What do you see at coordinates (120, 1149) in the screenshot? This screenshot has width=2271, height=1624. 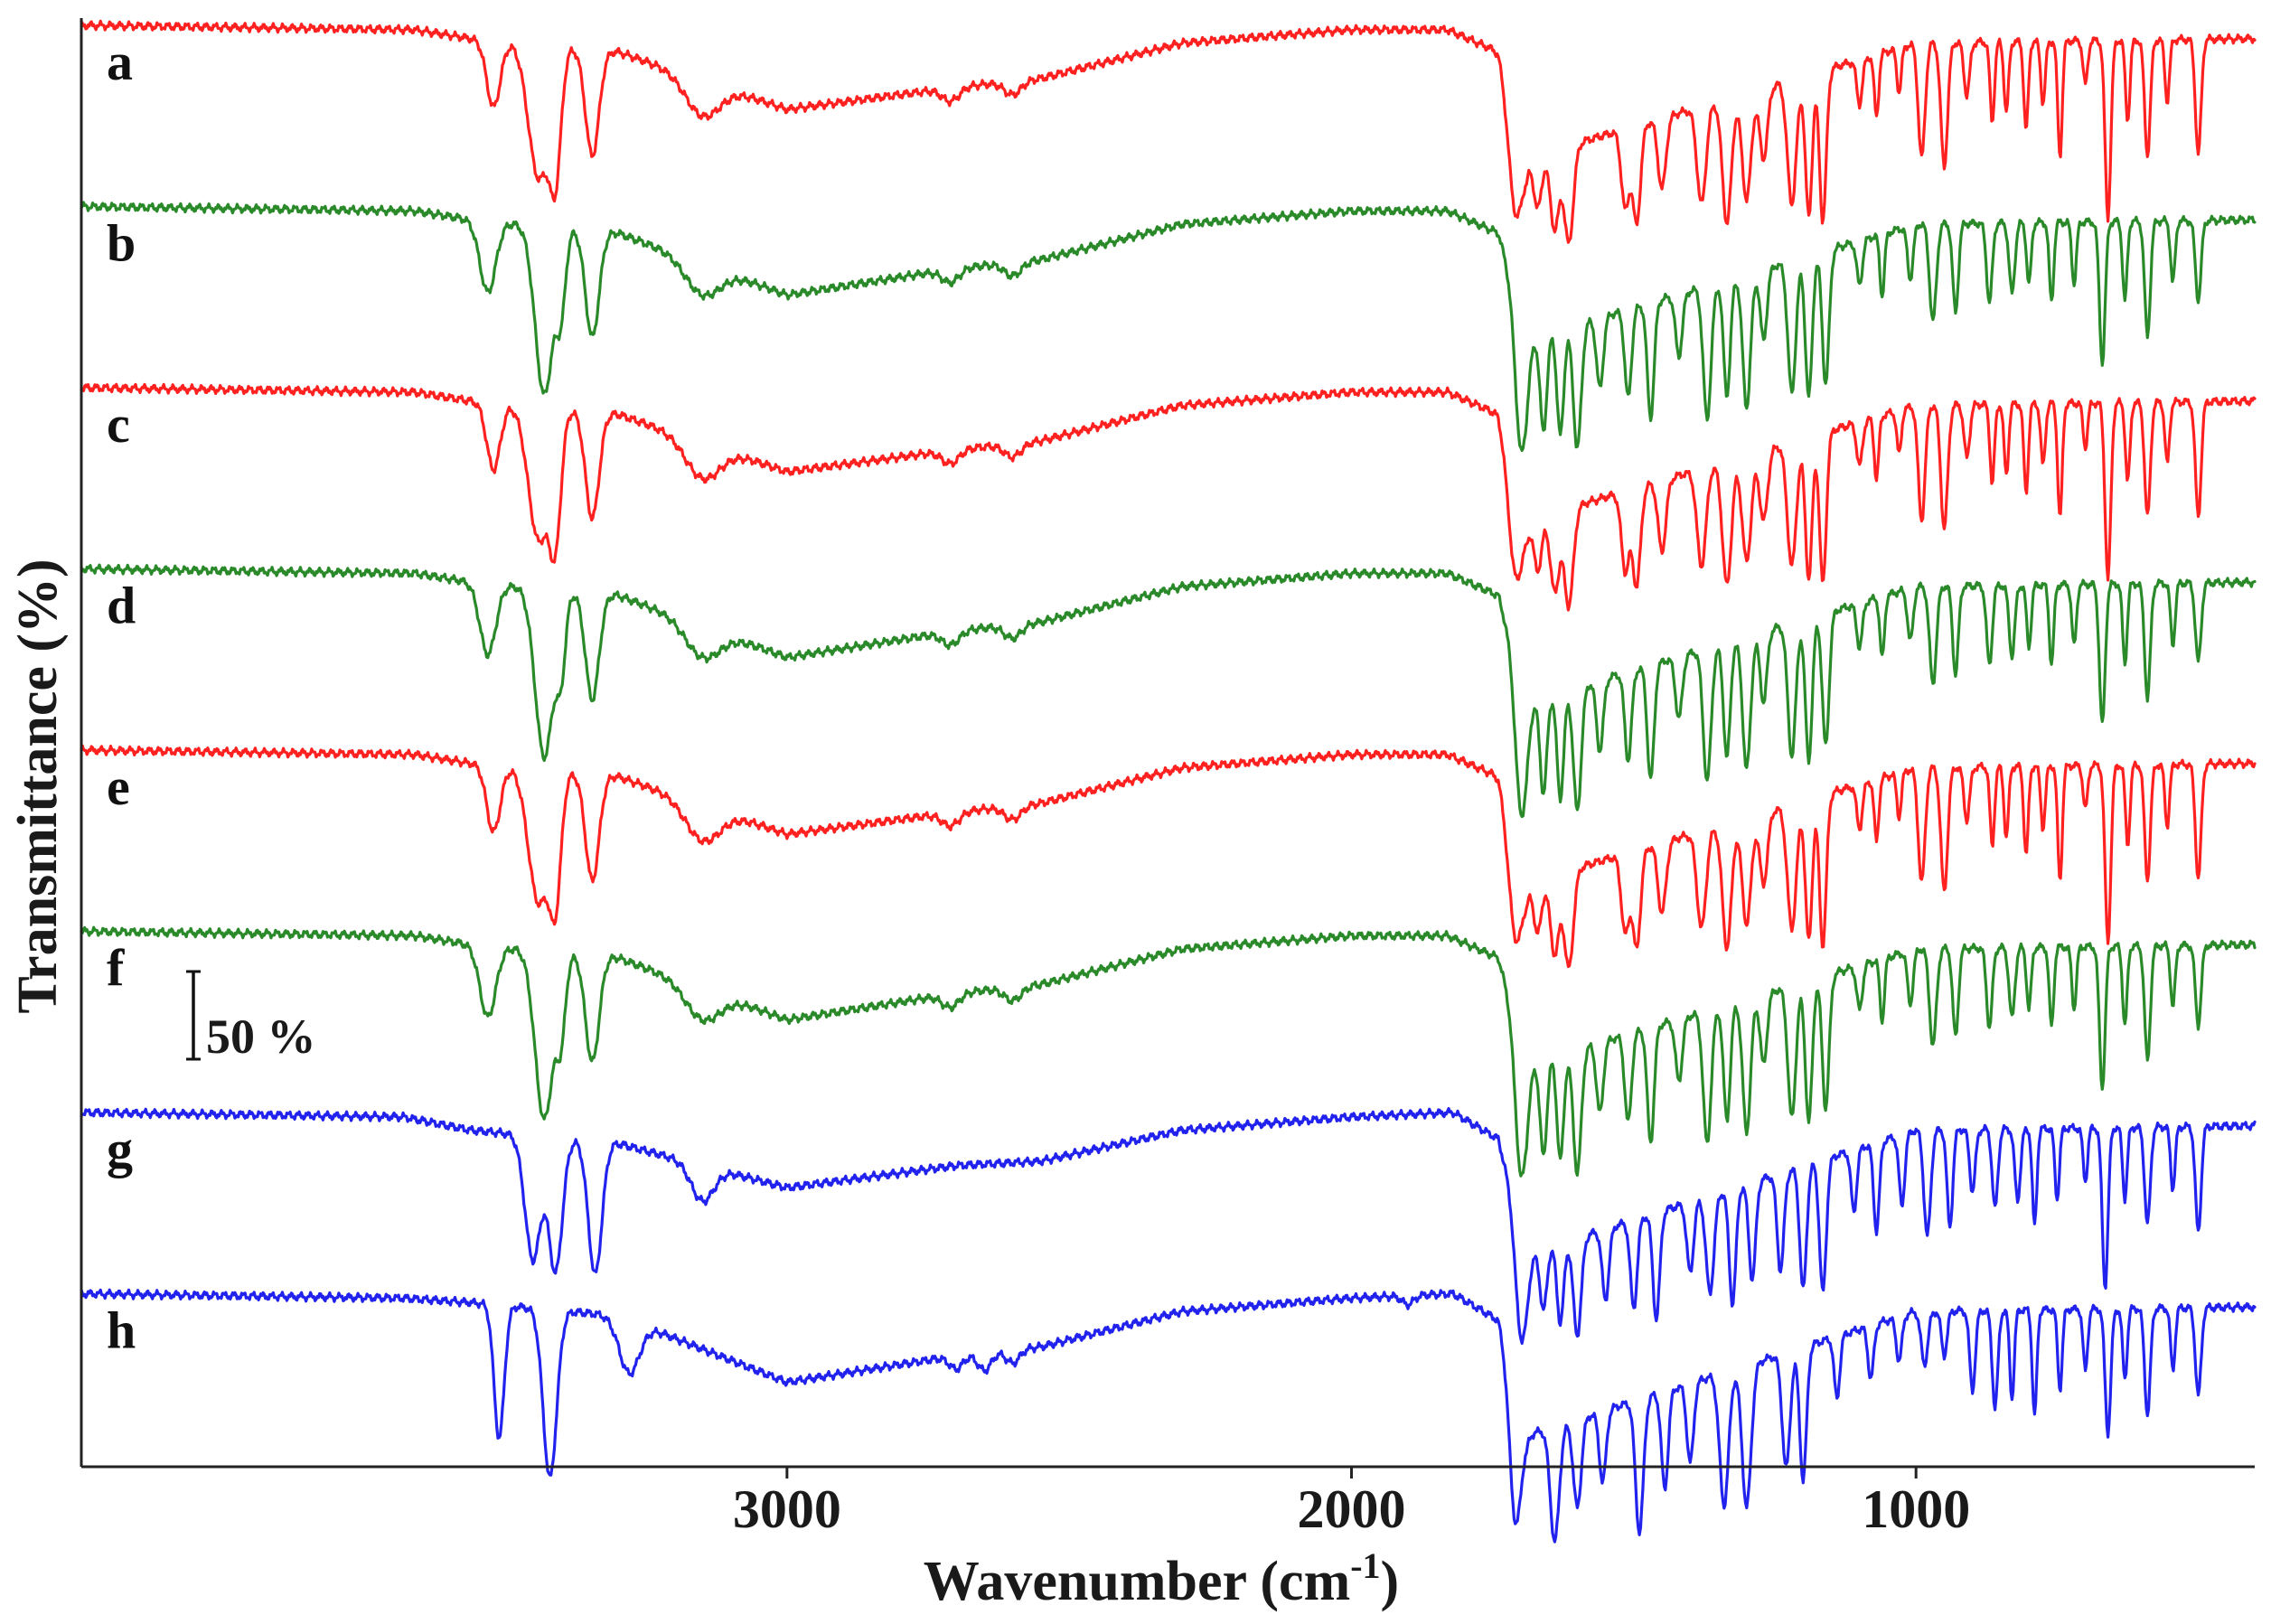 I see `series-label-g: g` at bounding box center [120, 1149].